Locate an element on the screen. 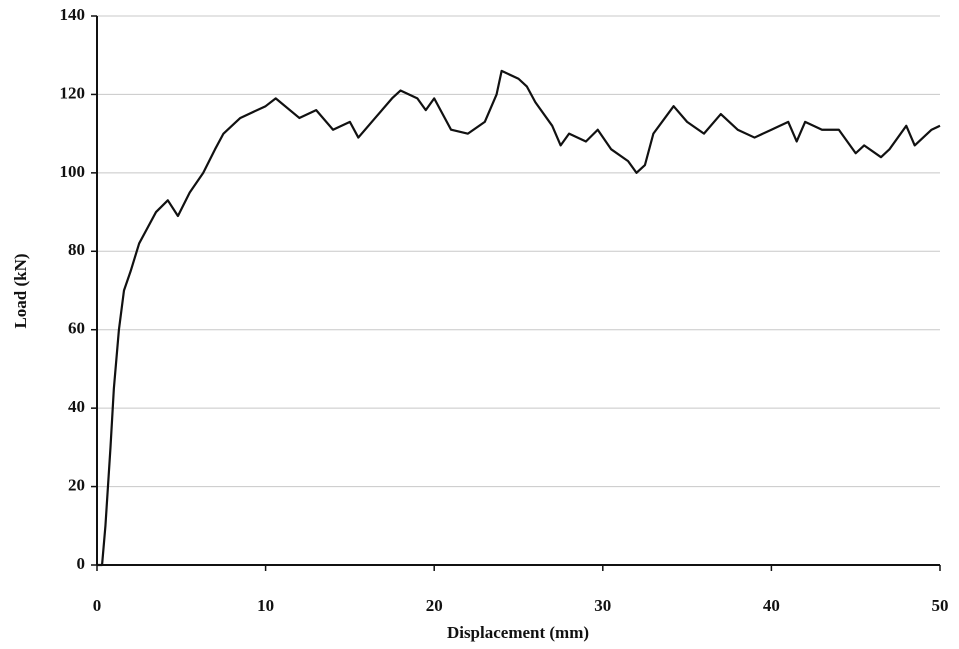 The image size is (959, 649). x-tick-label: 30 is located at coordinates (602, 605).